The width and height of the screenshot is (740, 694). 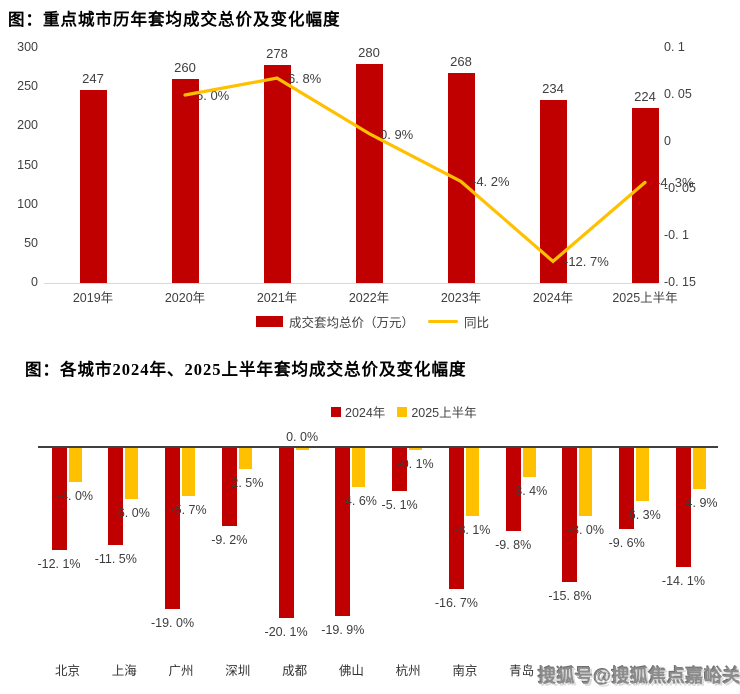 I want to click on bar-2024-青岛, so click(x=513, y=489).